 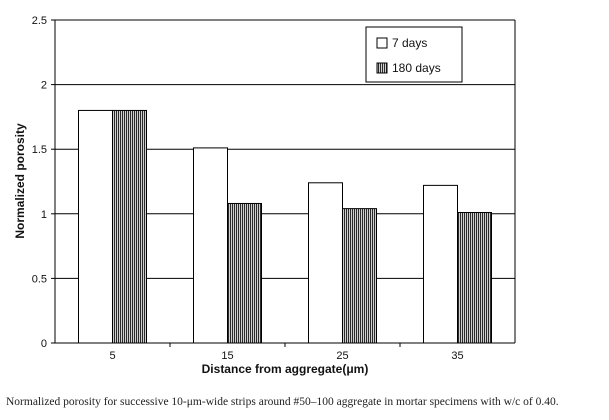 I want to click on y-axis-title: Normalized porosity, so click(x=20, y=181).